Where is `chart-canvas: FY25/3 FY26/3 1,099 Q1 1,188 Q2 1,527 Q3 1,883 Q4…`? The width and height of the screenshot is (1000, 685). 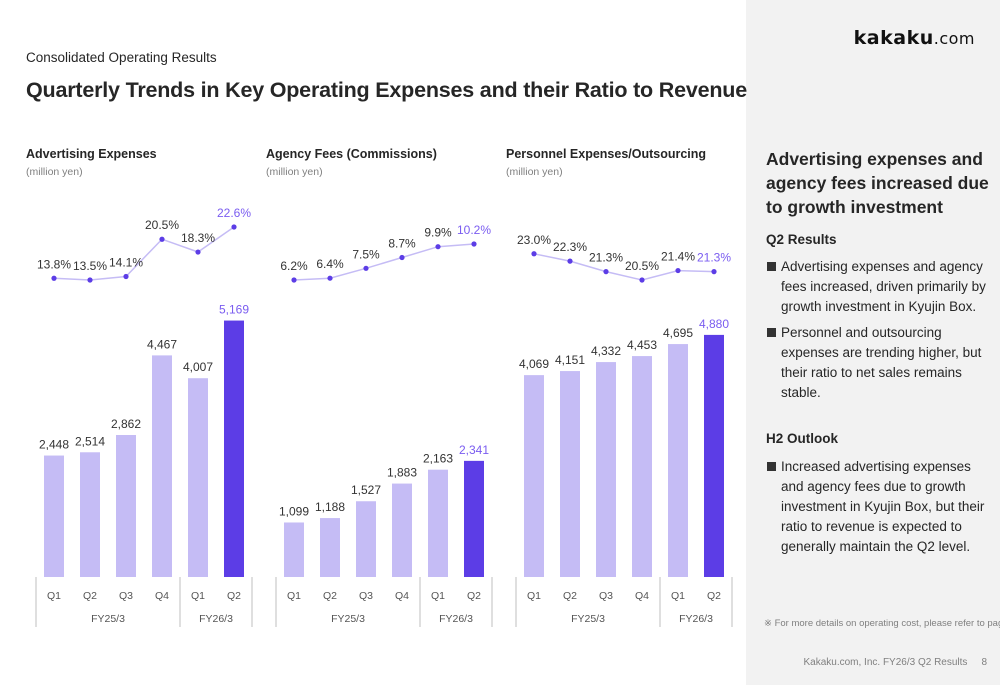 chart-canvas: FY25/3 FY26/3 1,099 Q1 1,188 Q2 1,527 Q3 1,883 Q4… is located at coordinates (384, 425).